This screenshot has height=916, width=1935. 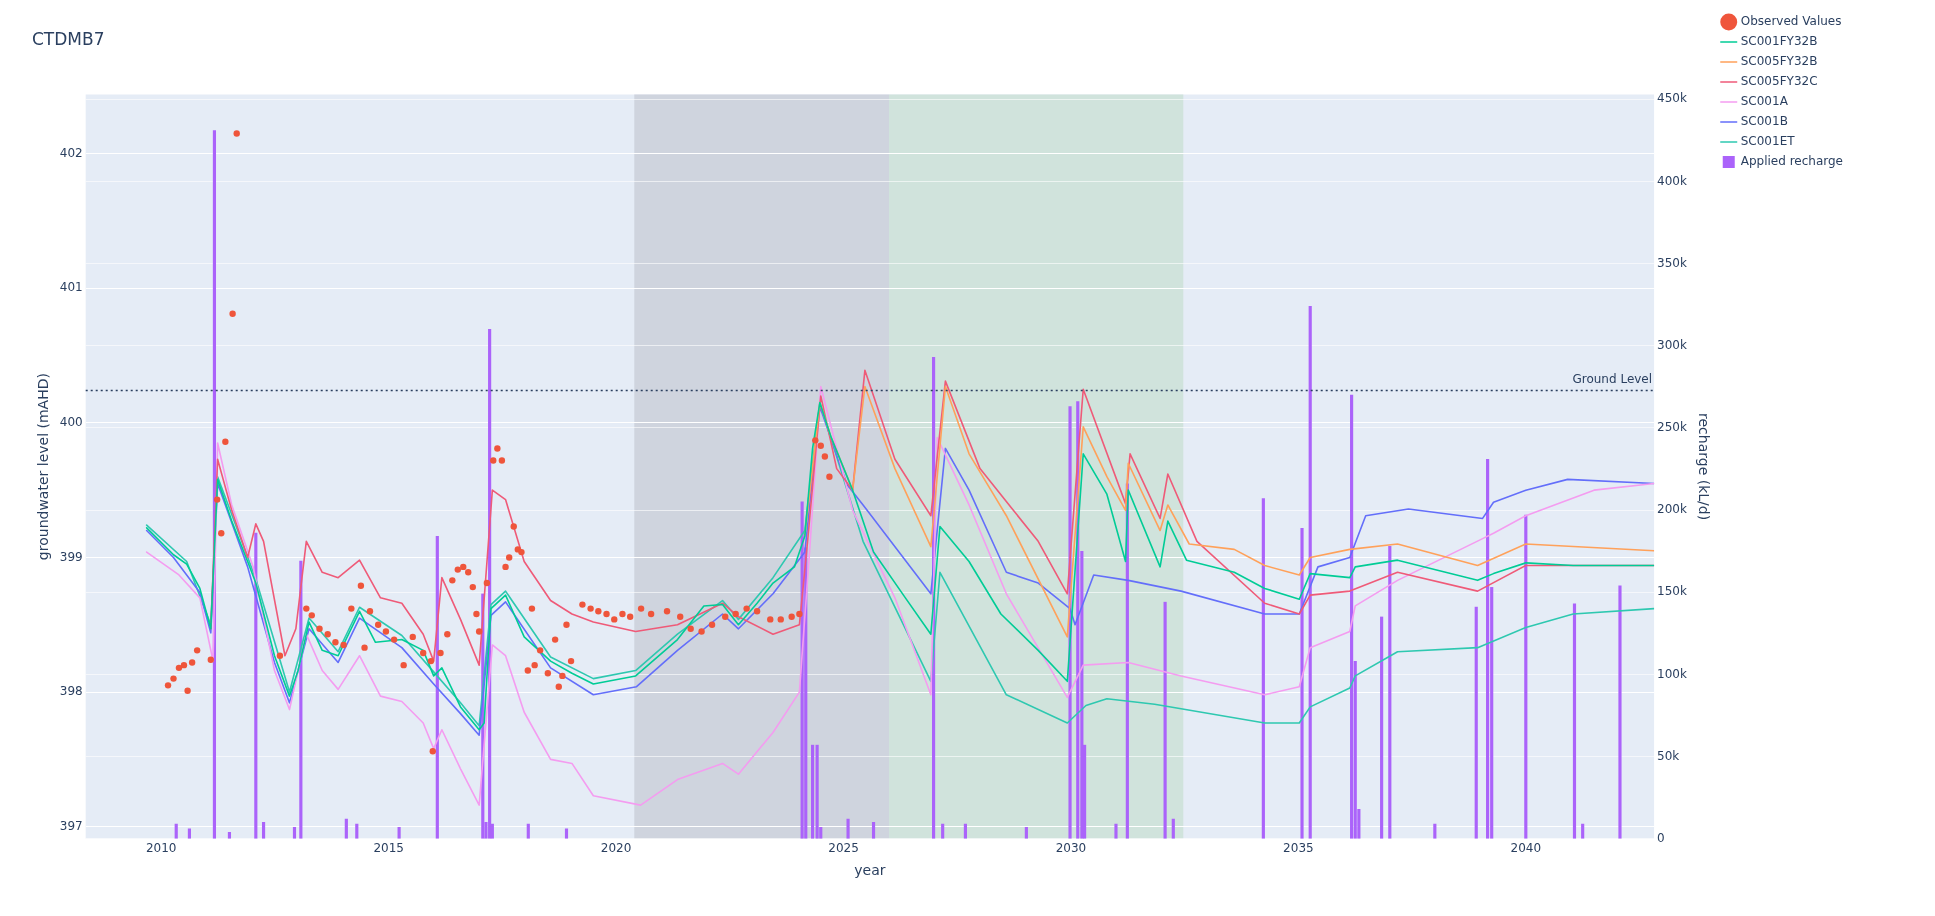 I want to click on y-tick-label: 397, so click(x=71, y=825).